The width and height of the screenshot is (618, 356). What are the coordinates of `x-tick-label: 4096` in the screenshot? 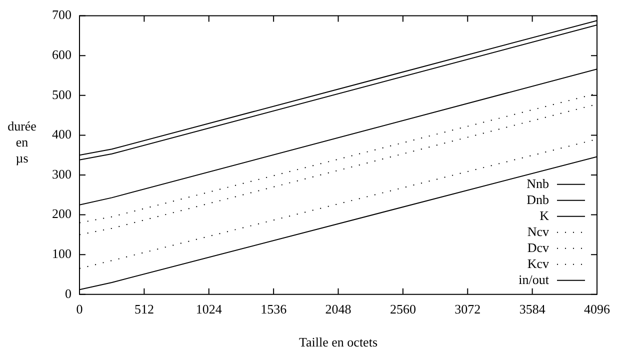 It's located at (597, 309).